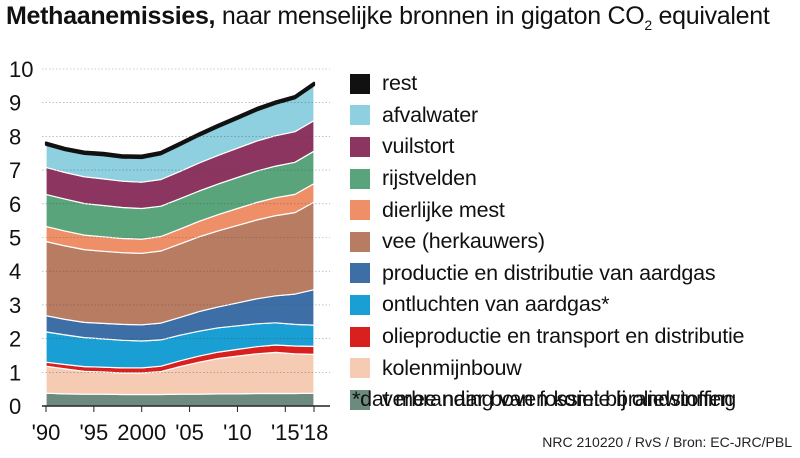 This screenshot has width=800, height=458. Describe the element at coordinates (15, 204) in the screenshot. I see `y-tick-label-6: 6` at that location.